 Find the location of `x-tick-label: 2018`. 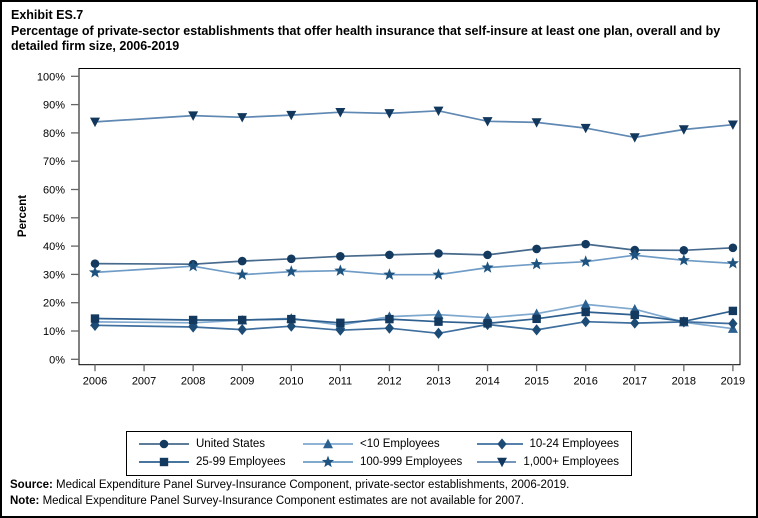

x-tick-label: 2018 is located at coordinates (684, 382).